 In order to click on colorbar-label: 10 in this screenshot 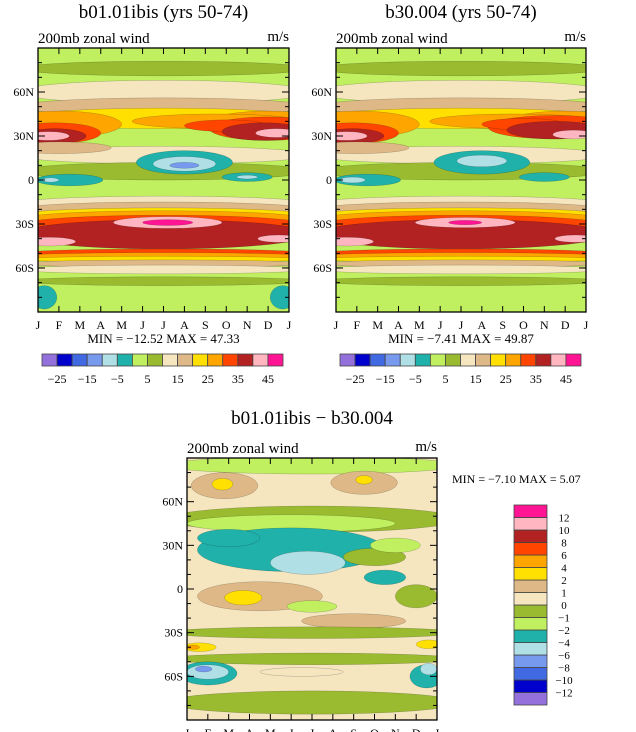, I will do `click(565, 531)`.